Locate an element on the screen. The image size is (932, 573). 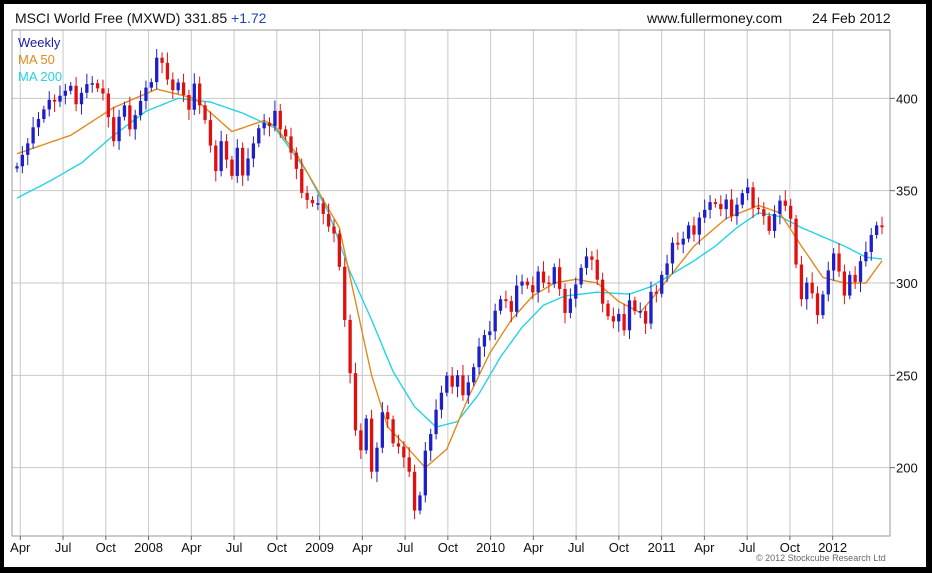
chart-title: MSCI World Free (MXWD) 331.85 +1.72 is located at coordinates (140, 18).